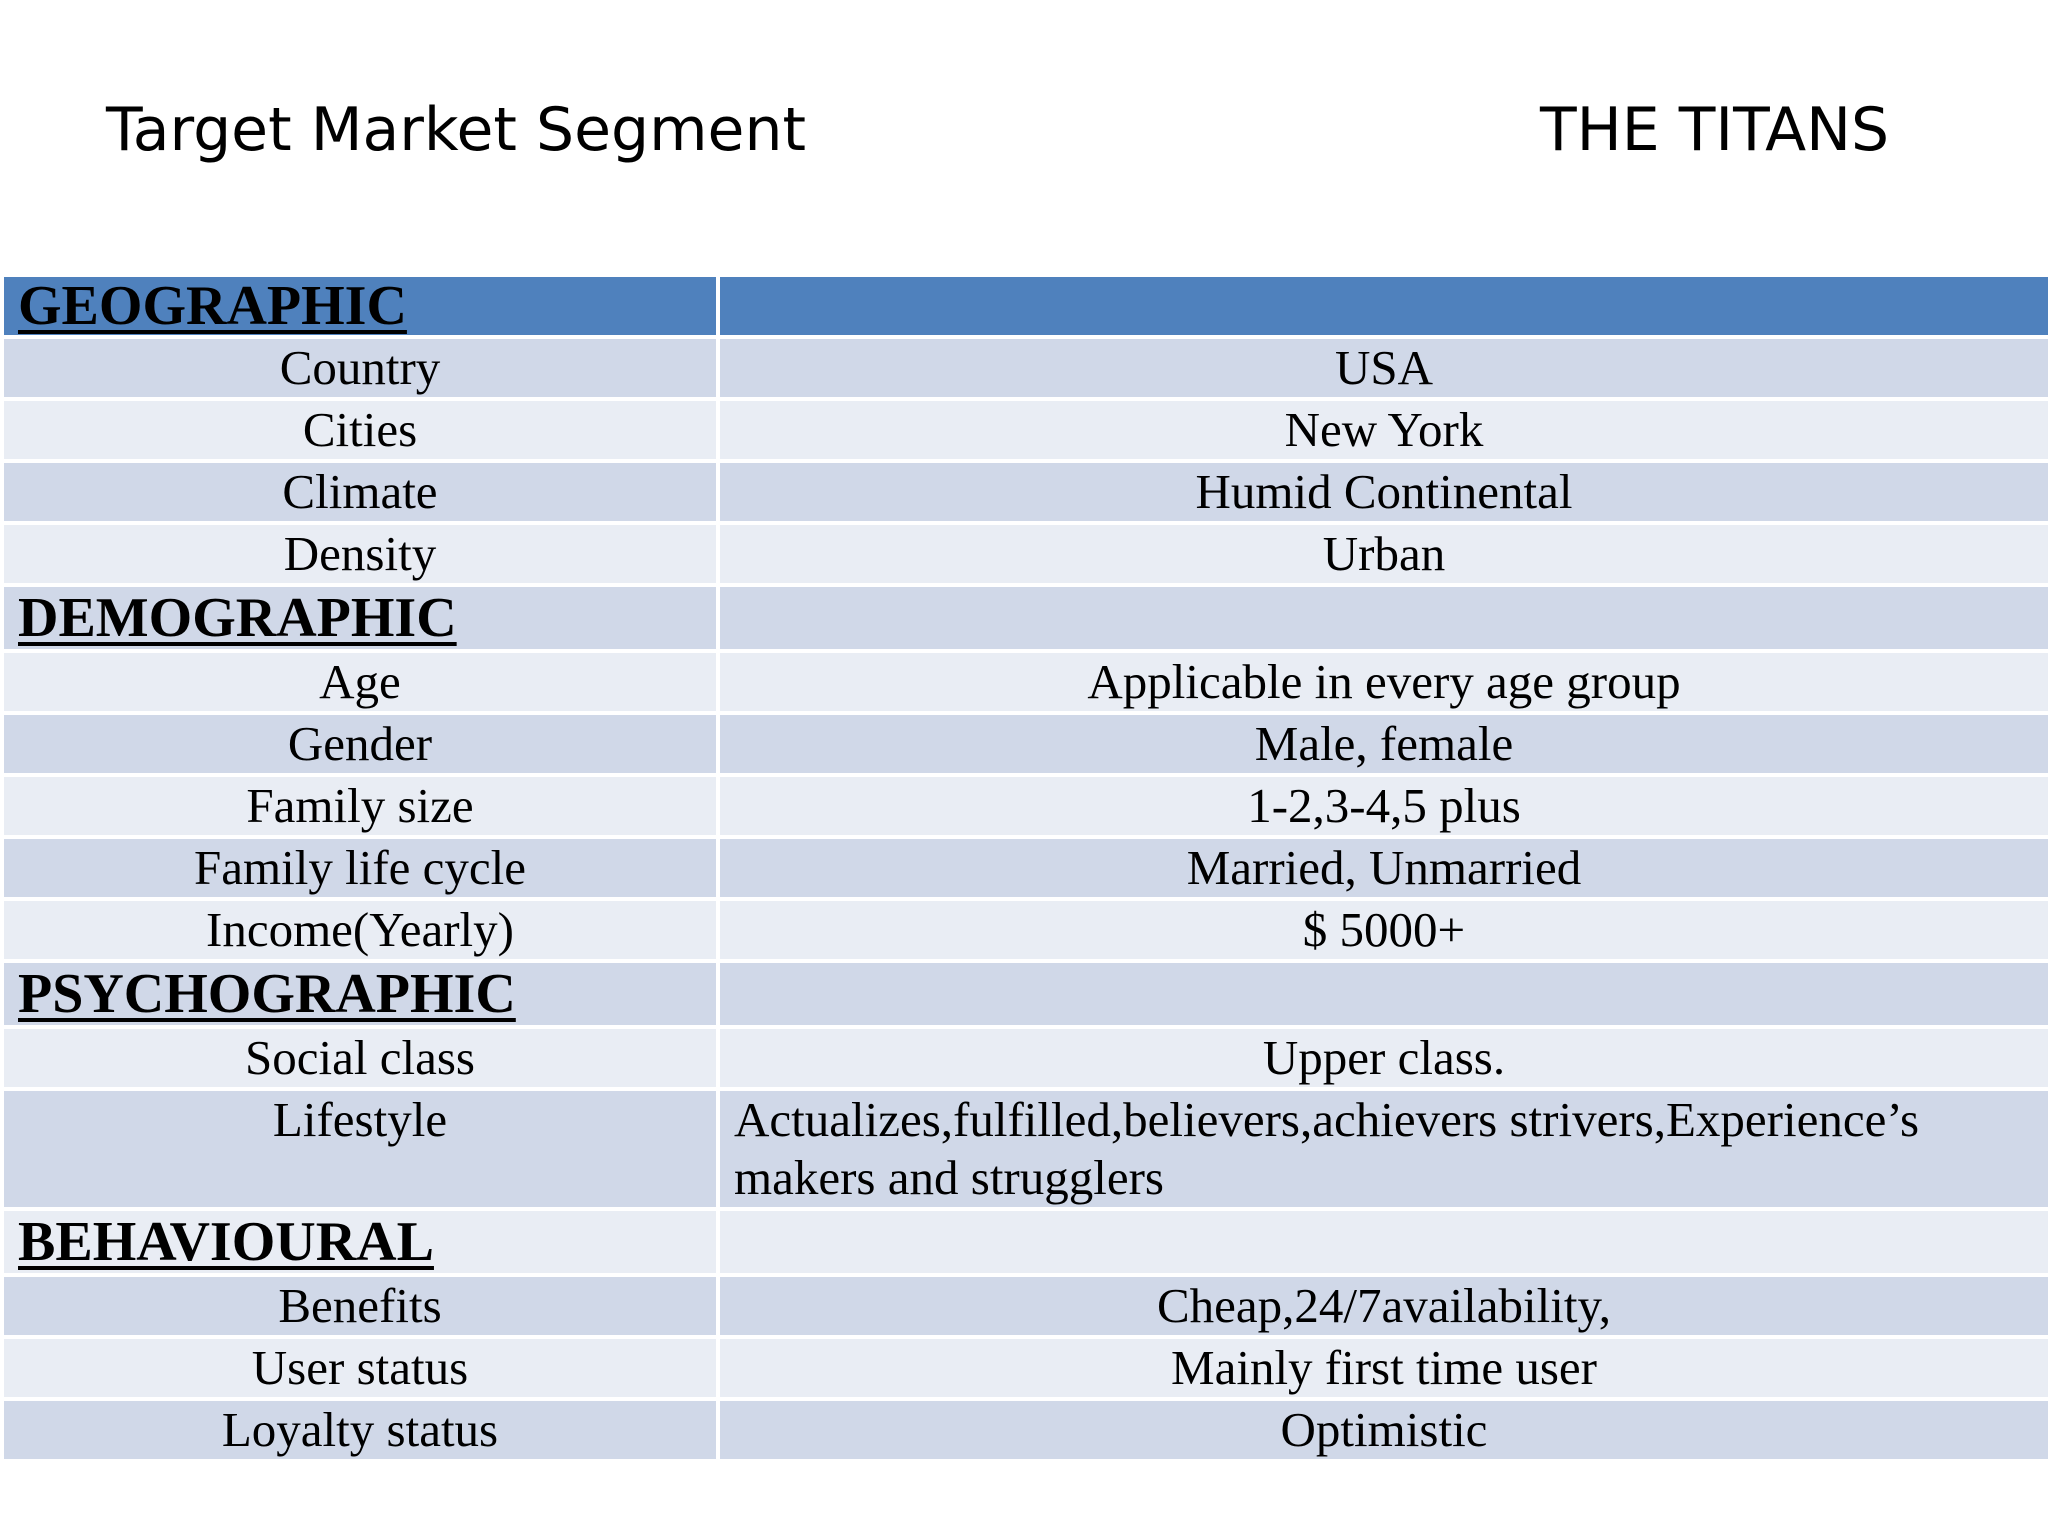  What do you see at coordinates (1382, 806) in the screenshot?
I see `row-value: 1-2,3-4,5 plus` at bounding box center [1382, 806].